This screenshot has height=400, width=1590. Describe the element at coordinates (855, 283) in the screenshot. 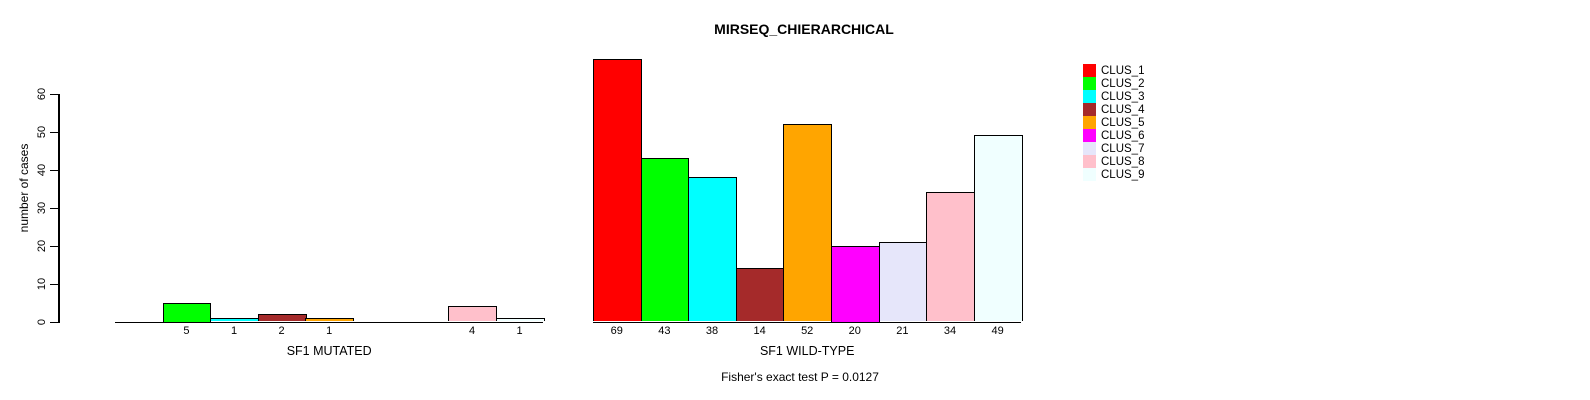

I see `bar-clus_6-sf1-wild-type` at that location.